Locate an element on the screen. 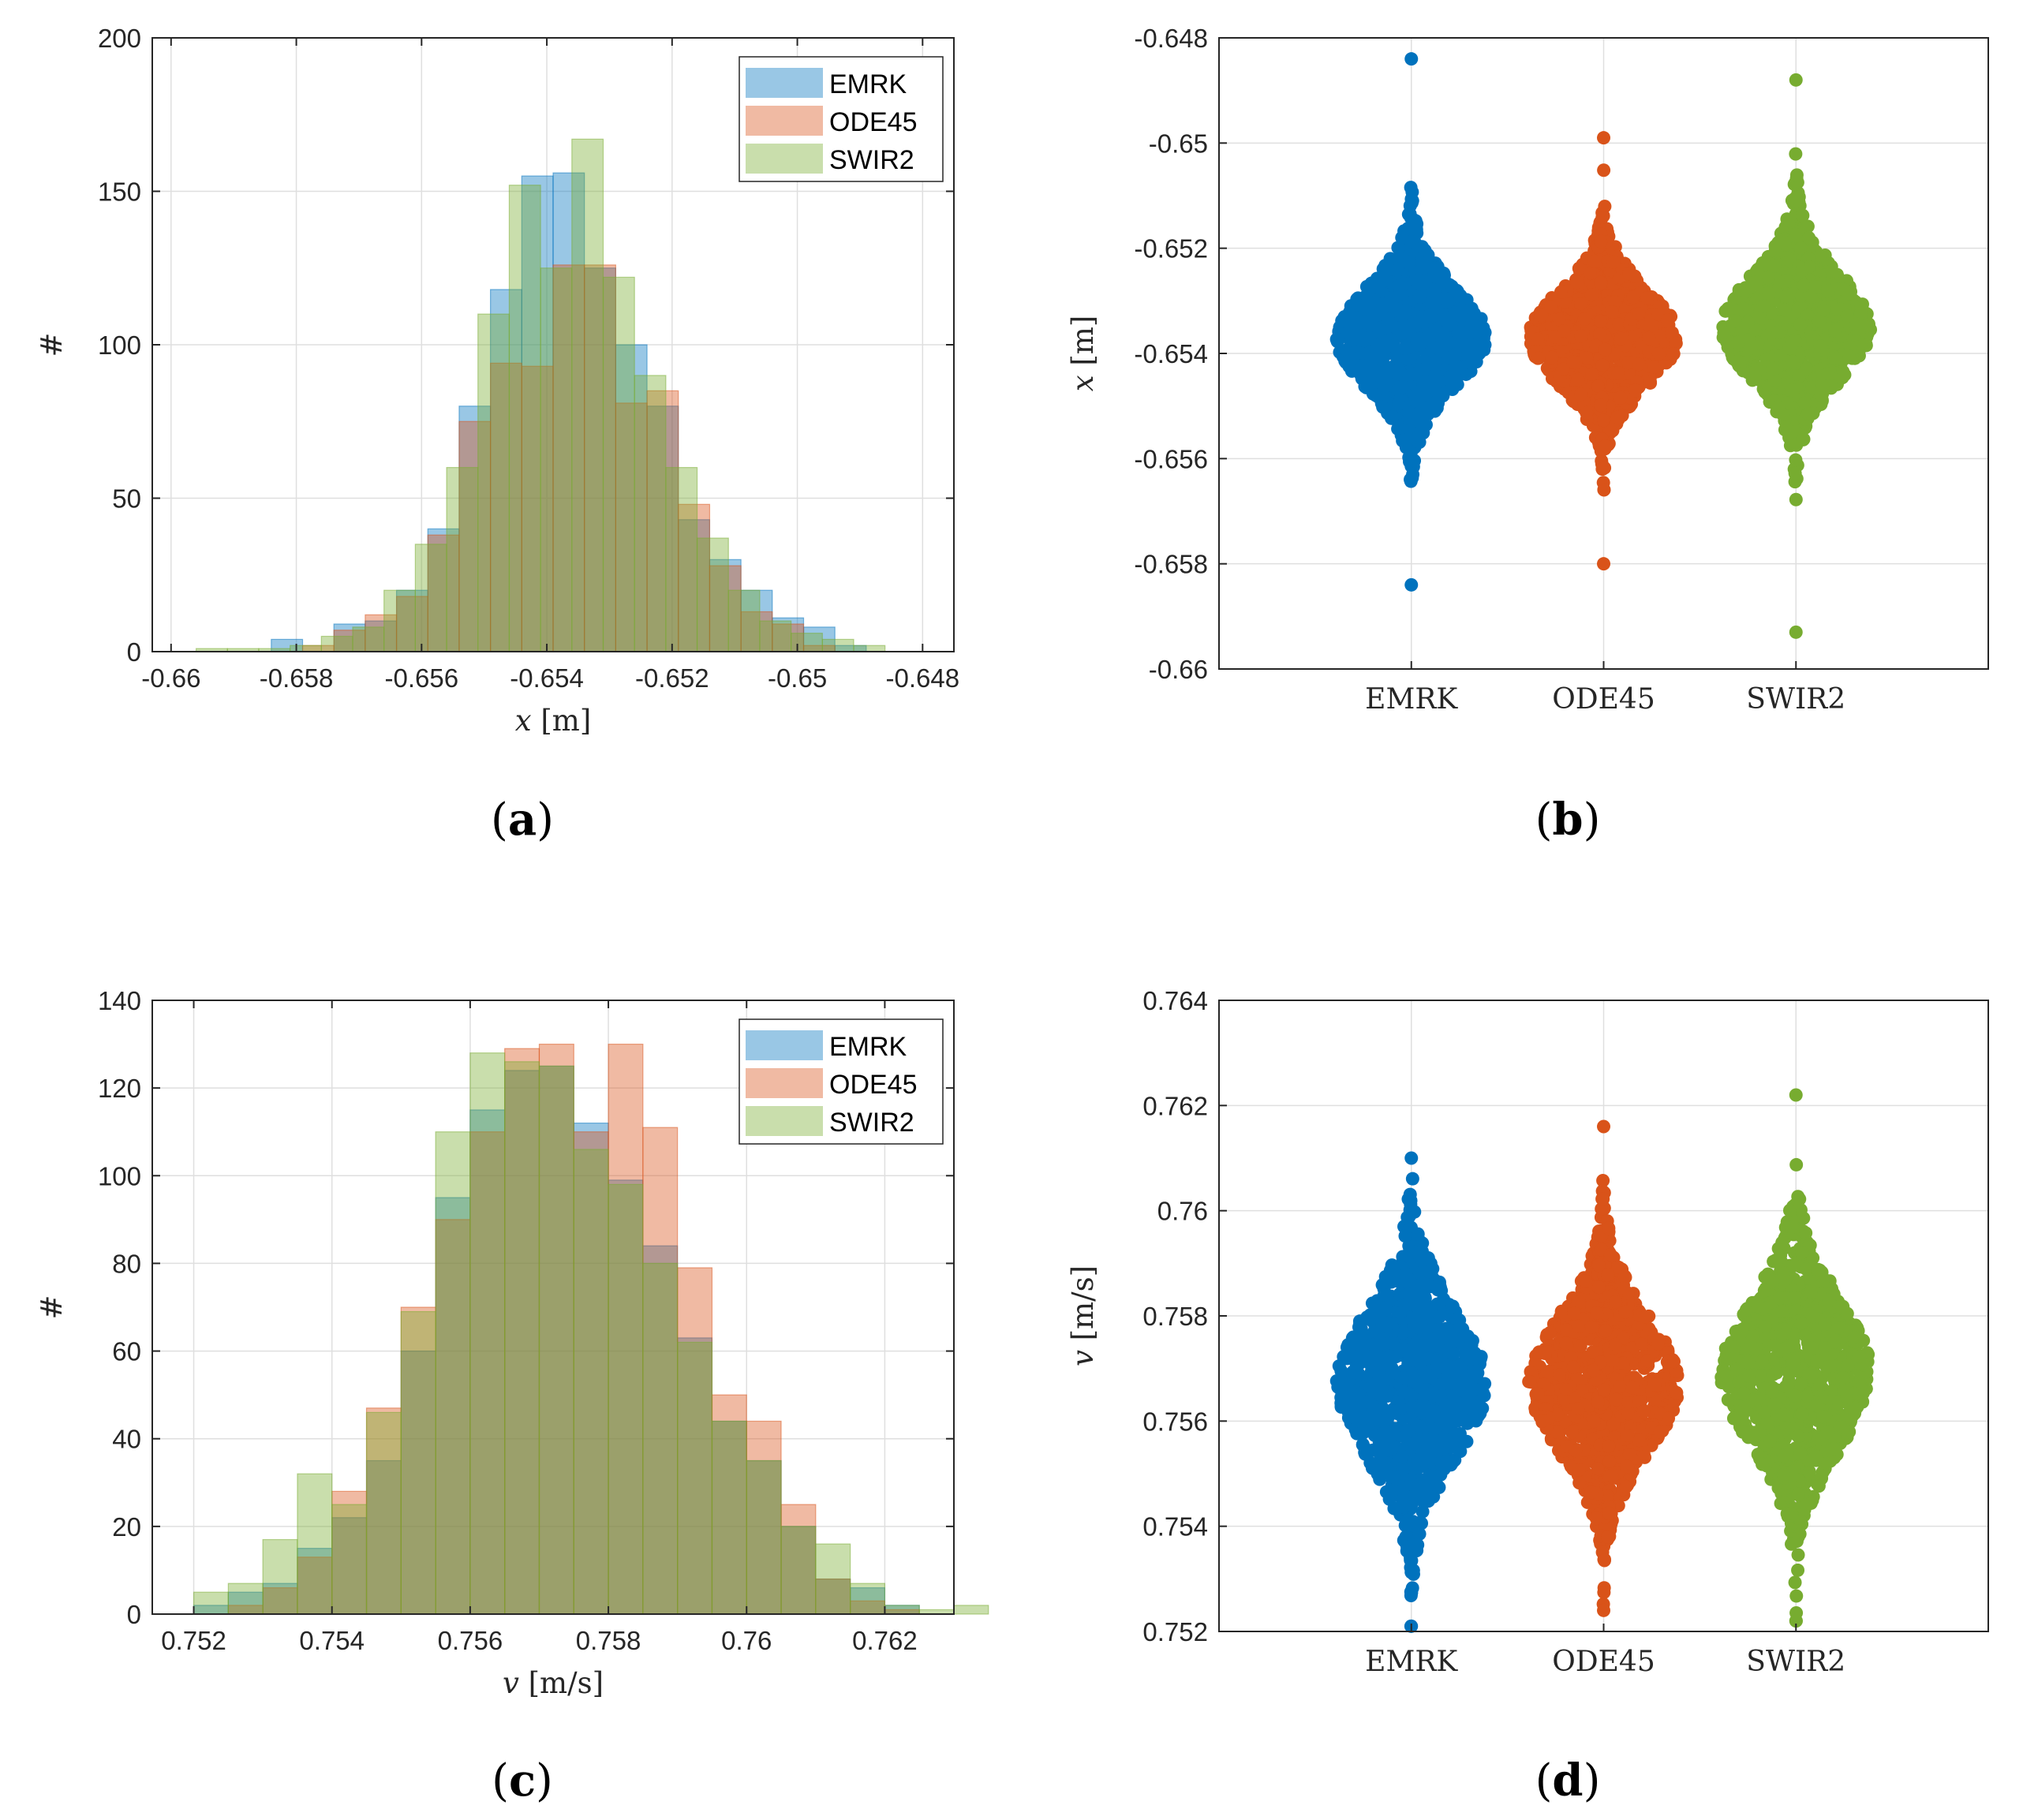 Image resolution: width=2023 pixels, height=1820 pixels. y-tick-label: 140 is located at coordinates (119, 1000).